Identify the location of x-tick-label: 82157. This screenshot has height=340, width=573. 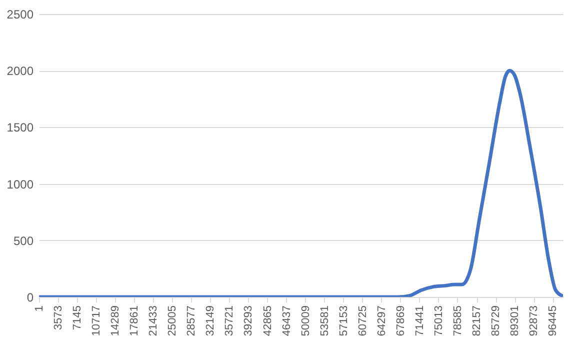
(477, 321).